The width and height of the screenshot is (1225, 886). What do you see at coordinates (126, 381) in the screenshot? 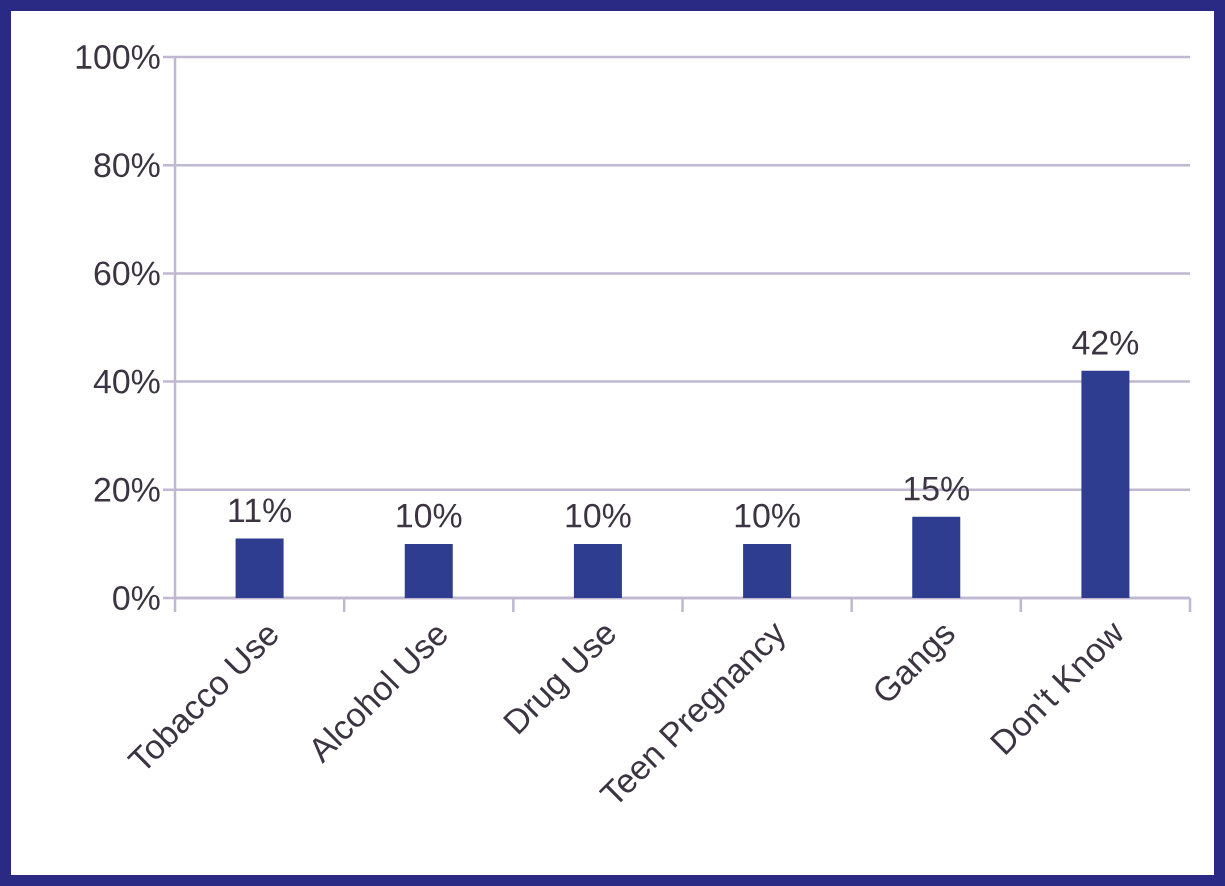
I see `y-tick-label: 40%` at bounding box center [126, 381].